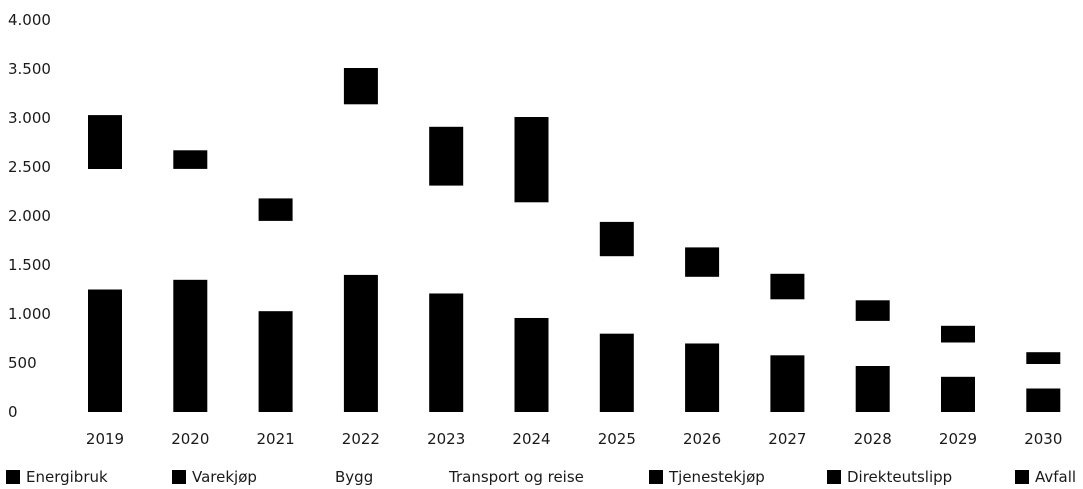 This screenshot has width=1083, height=489. Describe the element at coordinates (446, 439) in the screenshot. I see `x-tick-label: 2023` at that location.